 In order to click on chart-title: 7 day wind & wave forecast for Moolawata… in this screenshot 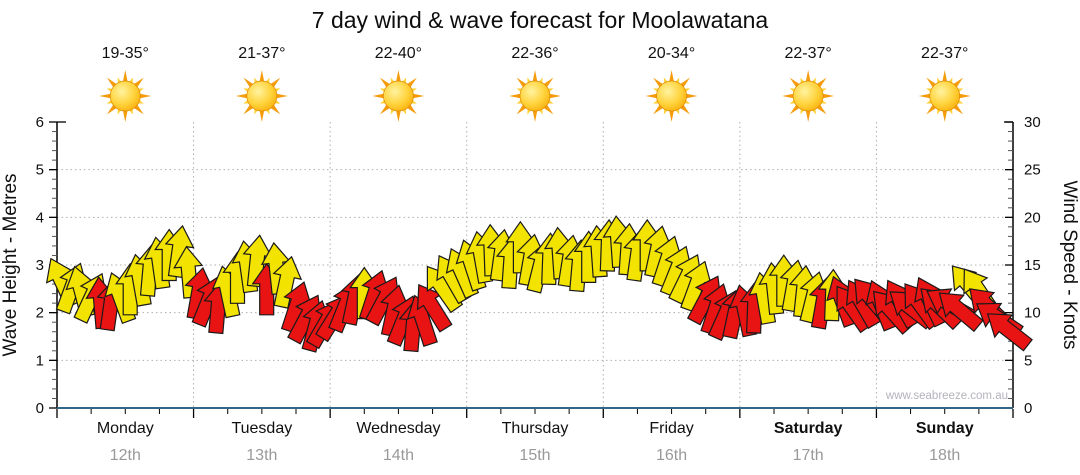, I will do `click(540, 20)`.